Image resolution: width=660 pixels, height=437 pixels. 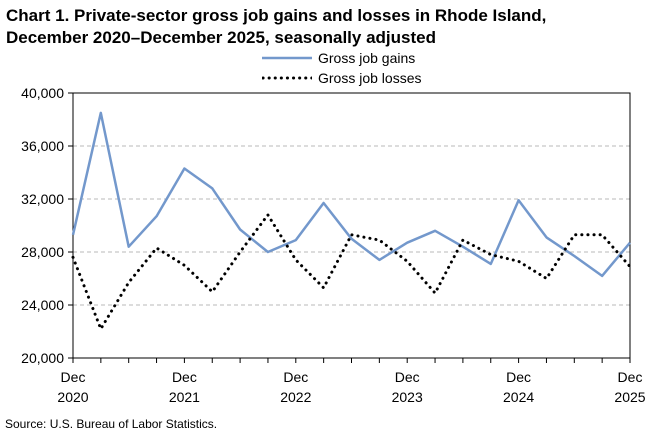 I want to click on legend-swatch-gains, so click(x=287, y=58).